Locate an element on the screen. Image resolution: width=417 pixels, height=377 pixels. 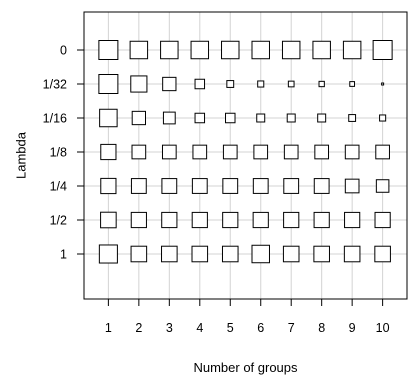
y-tick-label-1-8: 1/8 is located at coordinates (58, 153).